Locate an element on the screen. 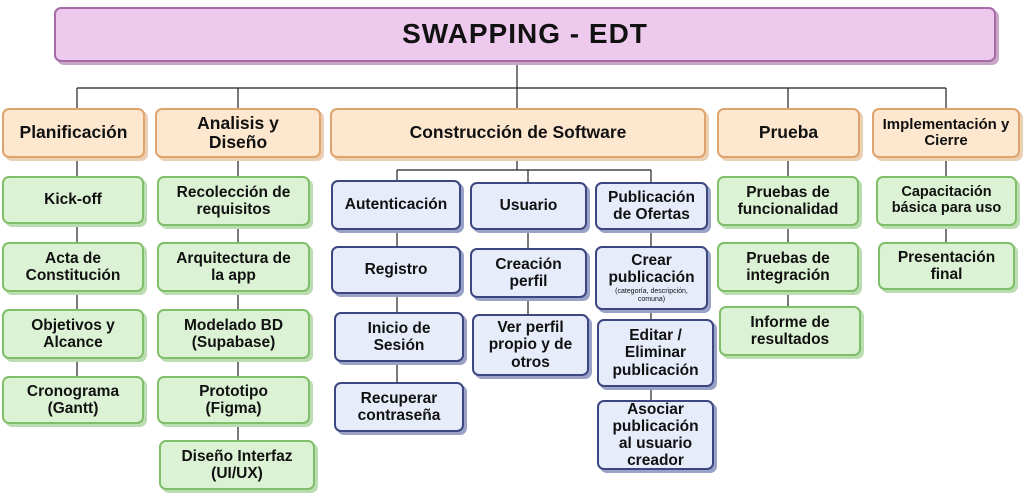 The width and height of the screenshot is (1024, 503). task-label: Presentación final is located at coordinates (946, 265).